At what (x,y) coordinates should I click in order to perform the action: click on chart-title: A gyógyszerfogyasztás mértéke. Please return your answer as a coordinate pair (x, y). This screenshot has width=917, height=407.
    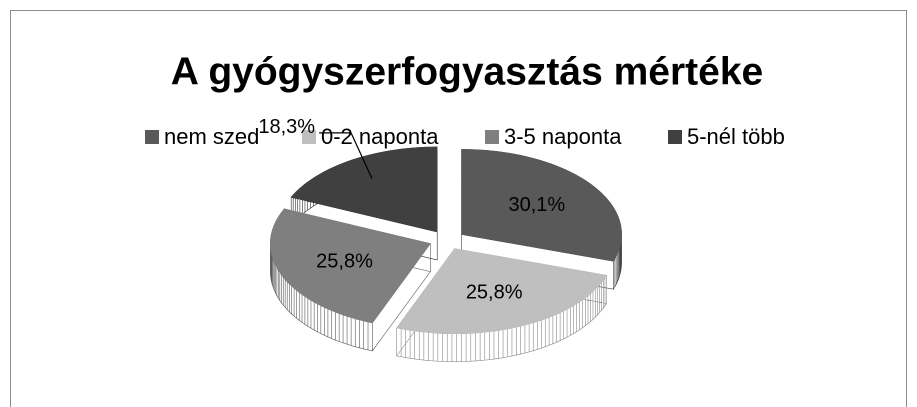
    Looking at the image, I should click on (467, 71).